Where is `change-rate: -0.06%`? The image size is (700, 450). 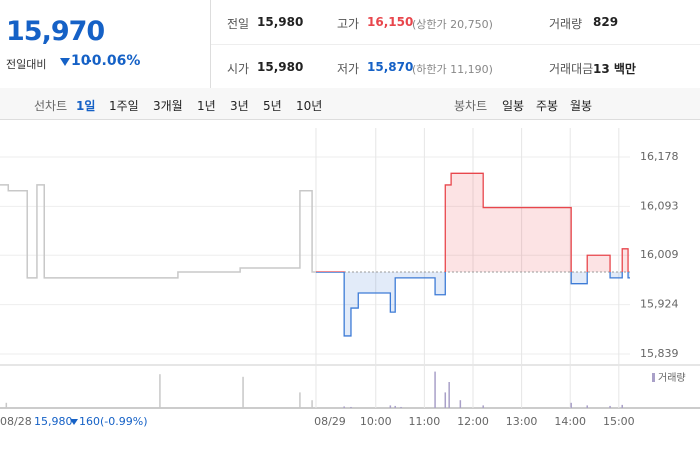 change-rate: -0.06% is located at coordinates (113, 61).